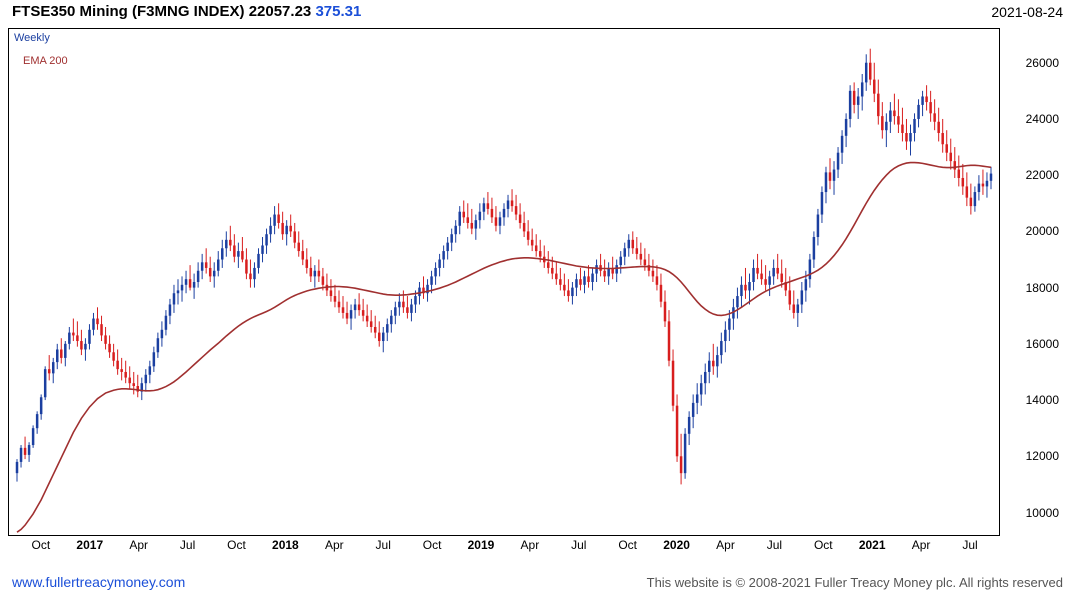  What do you see at coordinates (1027, 12) in the screenshot?
I see `chart-date: 2021-08-24` at bounding box center [1027, 12].